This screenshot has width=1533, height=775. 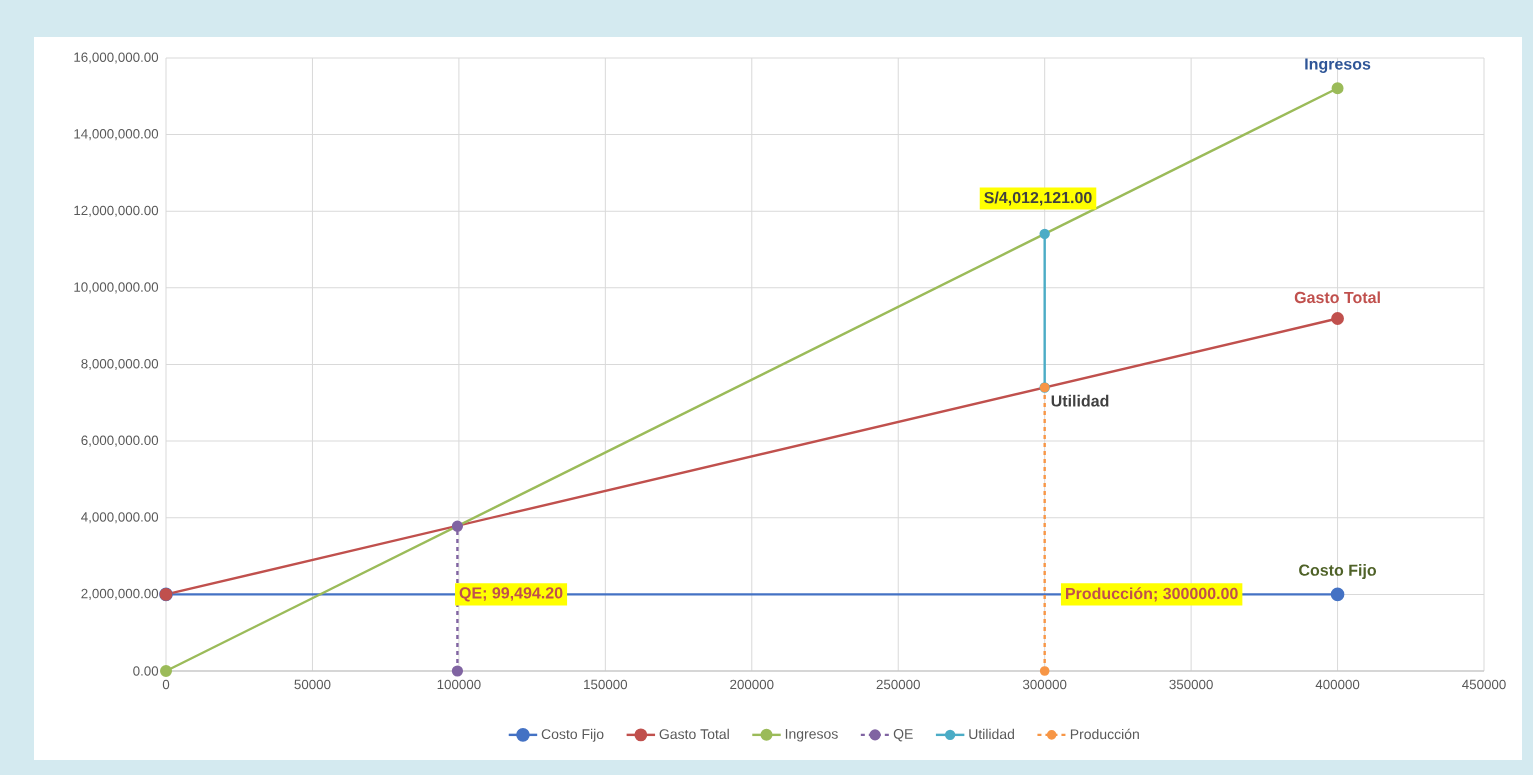 I want to click on legend-label: Utilidad, so click(x=991, y=734).